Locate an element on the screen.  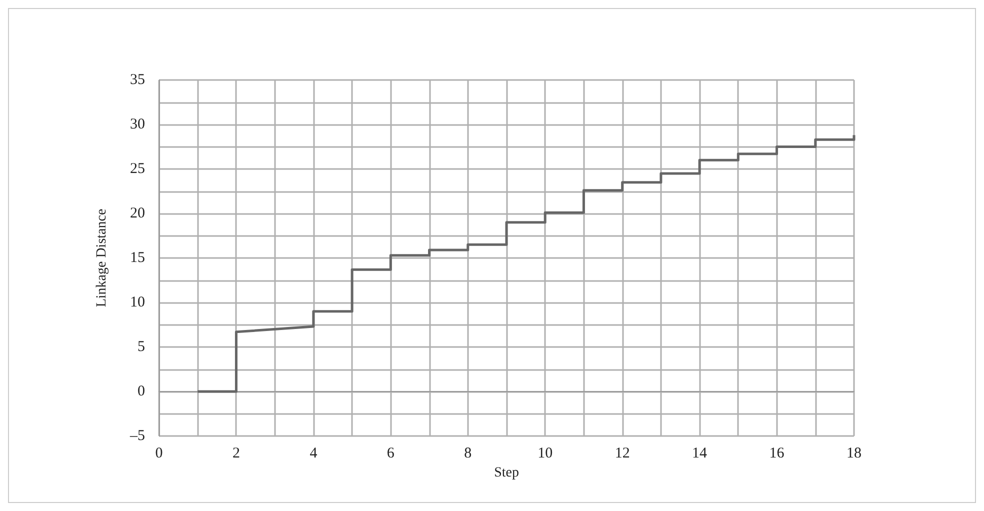
x-tick-label: 2 is located at coordinates (236, 454).